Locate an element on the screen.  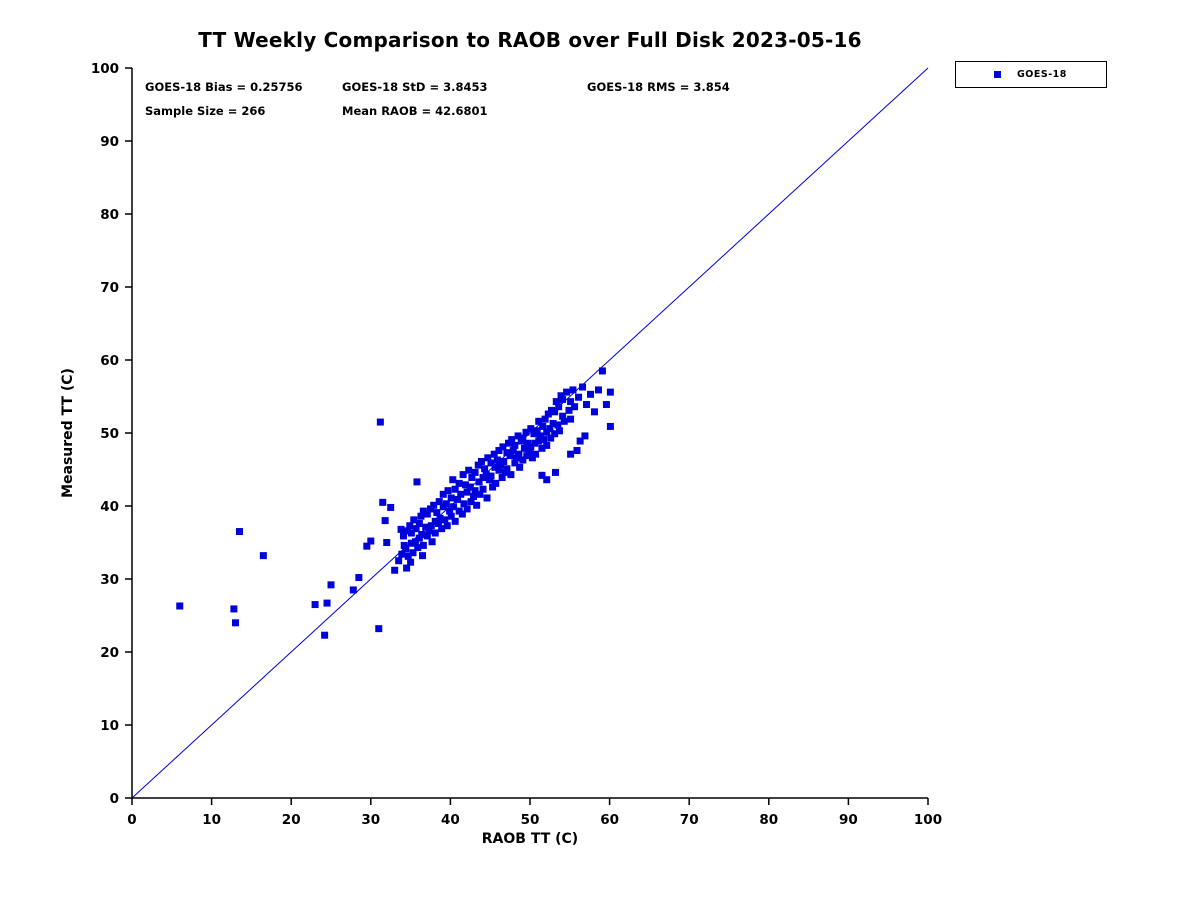
x-tick-label: 0 is located at coordinates (131, 820).